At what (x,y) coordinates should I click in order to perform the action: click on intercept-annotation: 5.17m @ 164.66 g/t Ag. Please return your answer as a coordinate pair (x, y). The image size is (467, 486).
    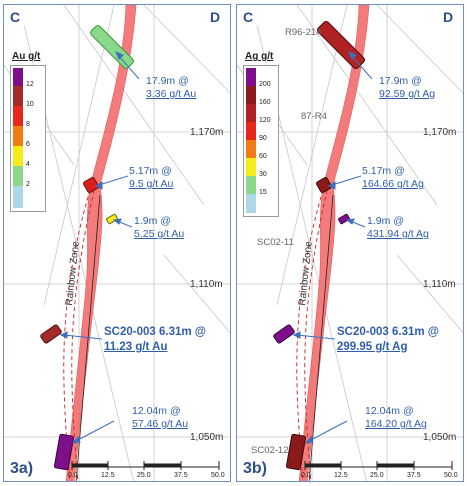
    Looking at the image, I should click on (393, 178).